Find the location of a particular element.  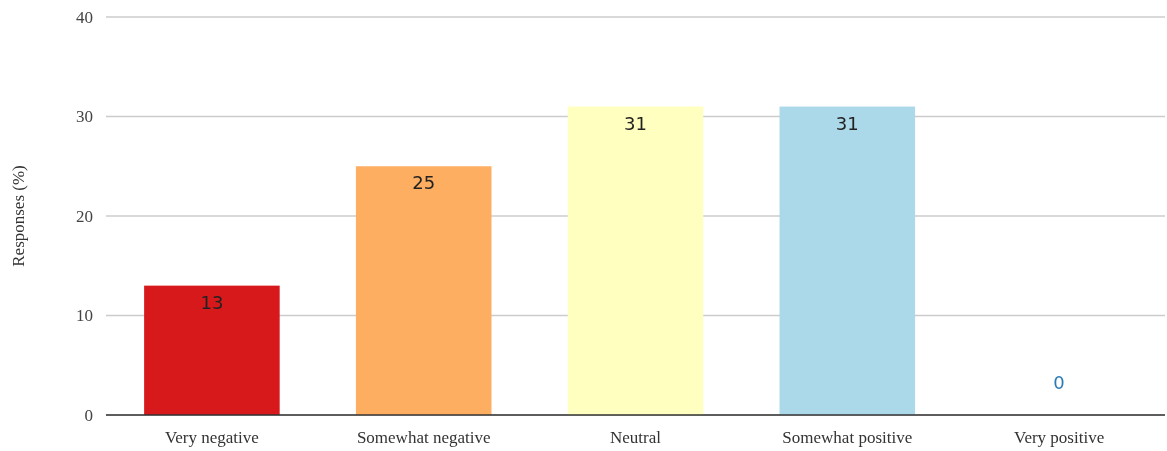

data-label: 13 is located at coordinates (212, 302).